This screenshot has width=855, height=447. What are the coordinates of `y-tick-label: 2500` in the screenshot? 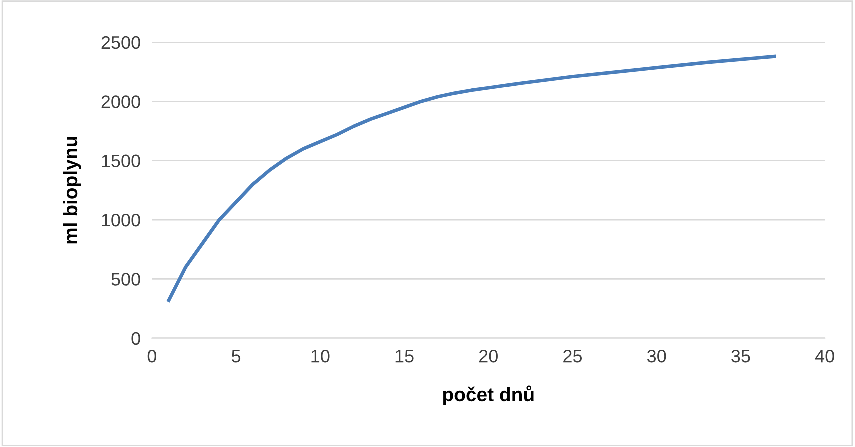 It's located at (121, 43).